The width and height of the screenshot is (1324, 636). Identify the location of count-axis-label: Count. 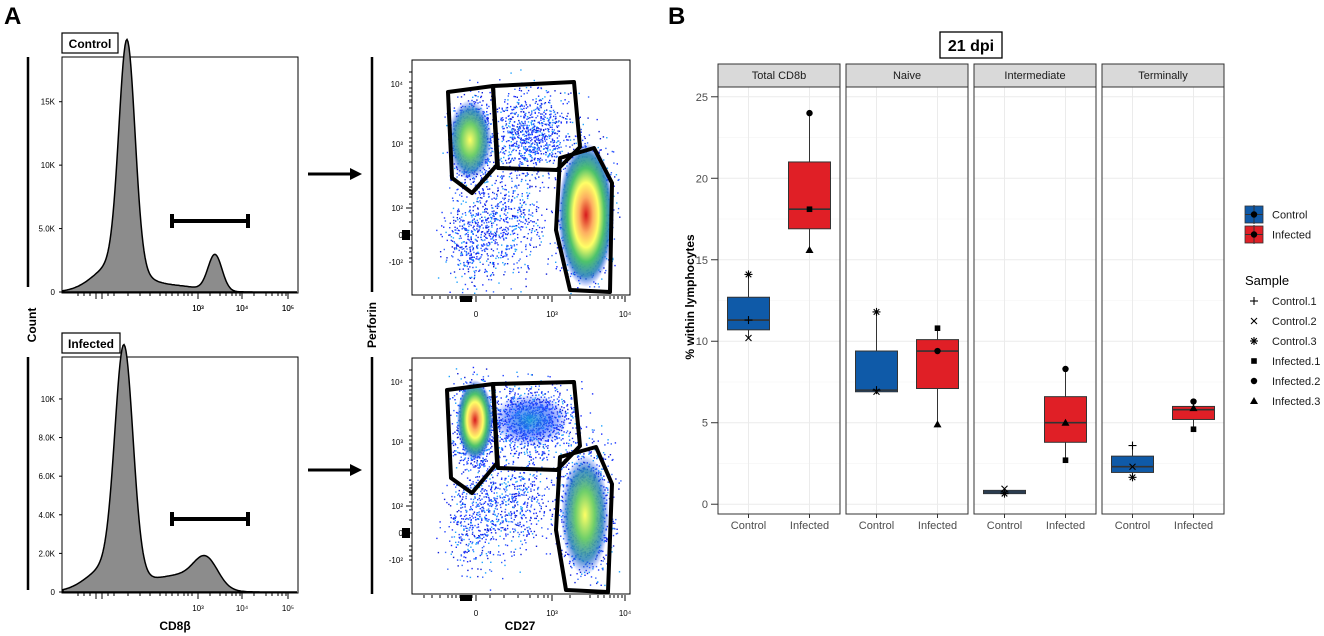
(32, 325).